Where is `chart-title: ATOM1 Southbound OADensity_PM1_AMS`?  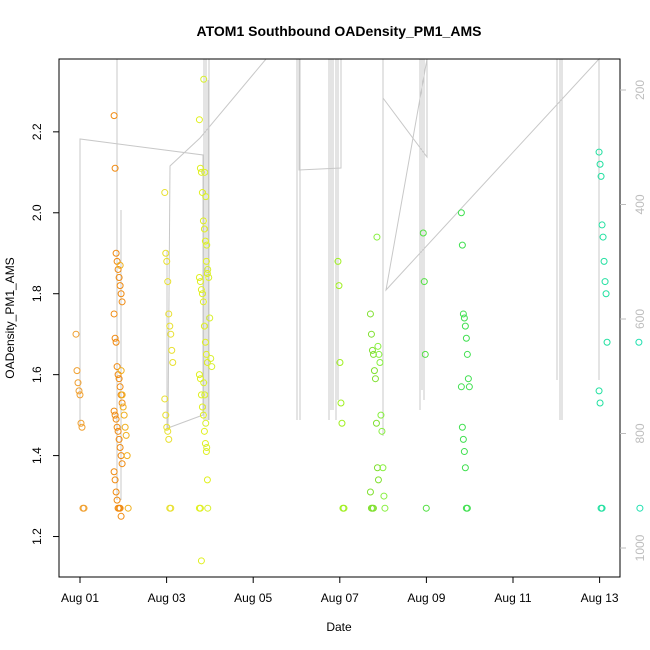 chart-title: ATOM1 Southbound OADensity_PM1_AMS is located at coordinates (339, 31).